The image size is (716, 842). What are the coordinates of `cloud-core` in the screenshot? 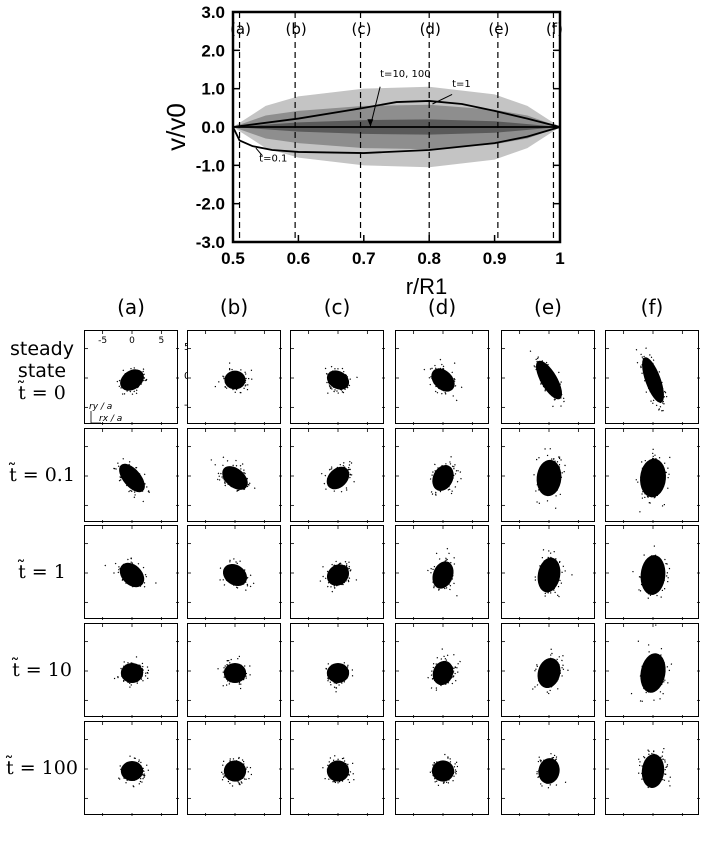 It's located at (549, 673).